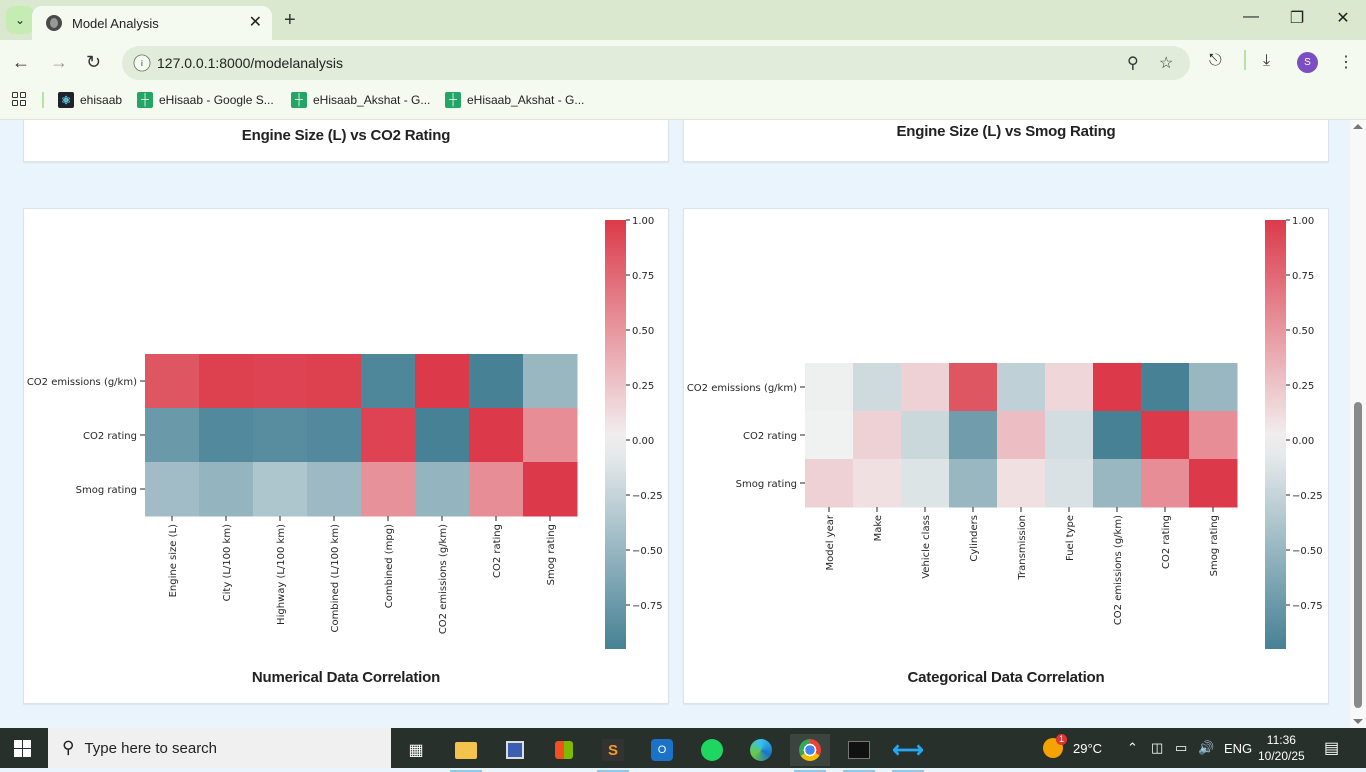 This screenshot has width=1366, height=772. I want to click on browser-tab-bar: ⌄ Model Analysis ✕ + — ❐ ✕, so click(683, 20).